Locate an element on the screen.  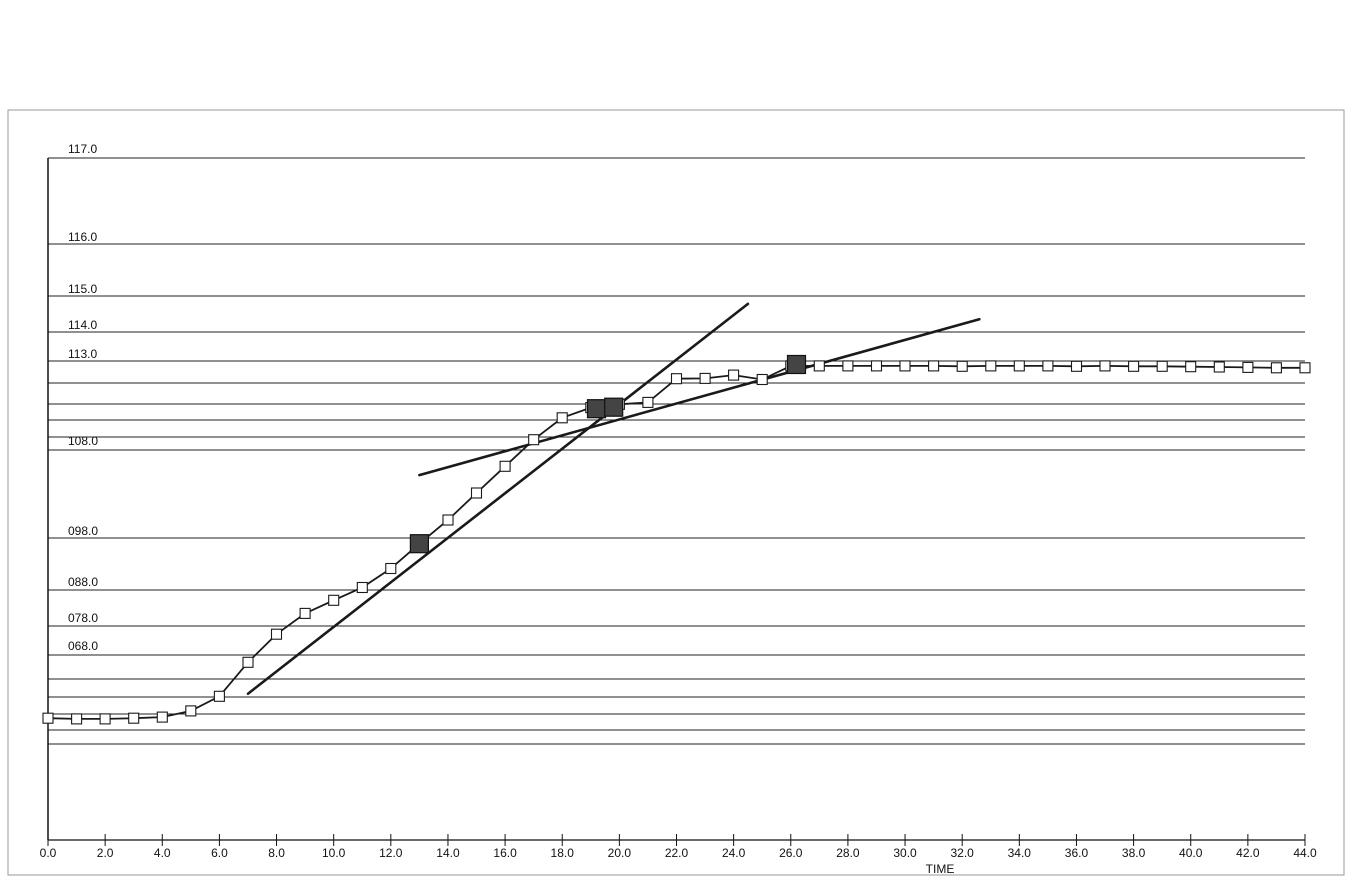
x-tick-label: 0.0 is located at coordinates (48, 853).